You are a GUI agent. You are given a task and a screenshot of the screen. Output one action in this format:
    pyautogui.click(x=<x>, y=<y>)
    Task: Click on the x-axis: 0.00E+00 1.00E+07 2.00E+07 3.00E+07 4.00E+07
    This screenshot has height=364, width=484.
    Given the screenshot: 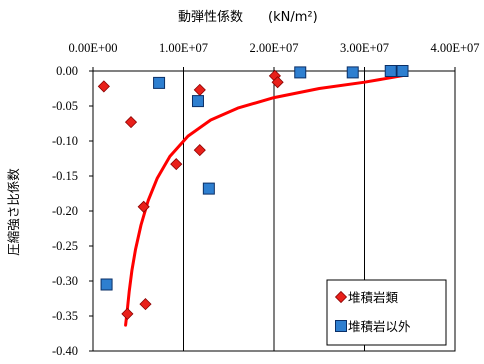 What is the action you would take?
    pyautogui.click(x=274, y=56)
    